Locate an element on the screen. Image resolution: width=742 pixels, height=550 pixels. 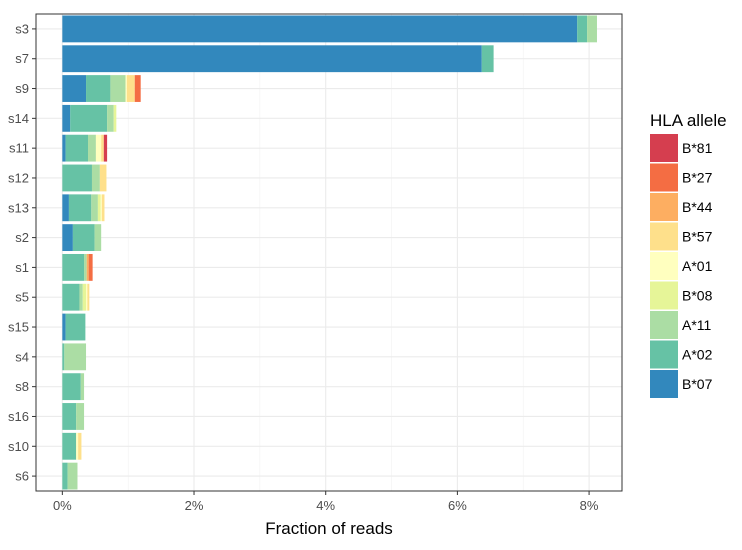
bar-segment-s12-B57 is located at coordinates (103, 178).